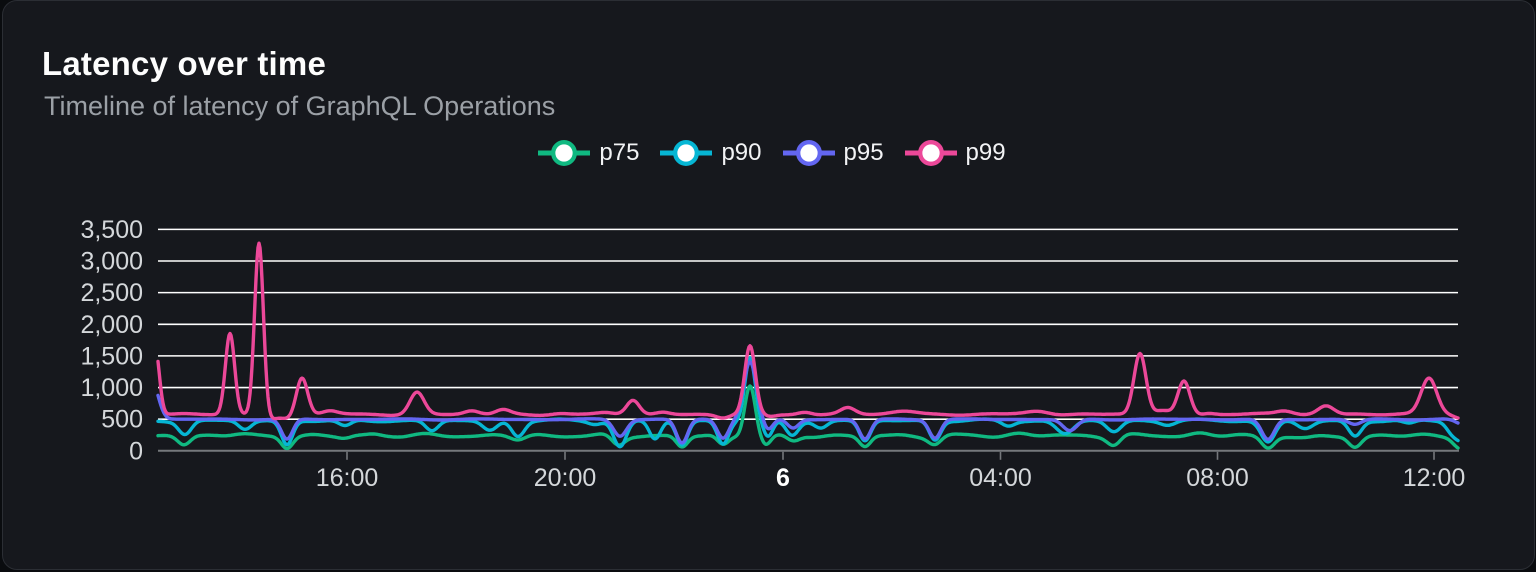 This screenshot has height=572, width=1536. What do you see at coordinates (111, 293) in the screenshot?
I see `svg-text: 2,500` at bounding box center [111, 293].